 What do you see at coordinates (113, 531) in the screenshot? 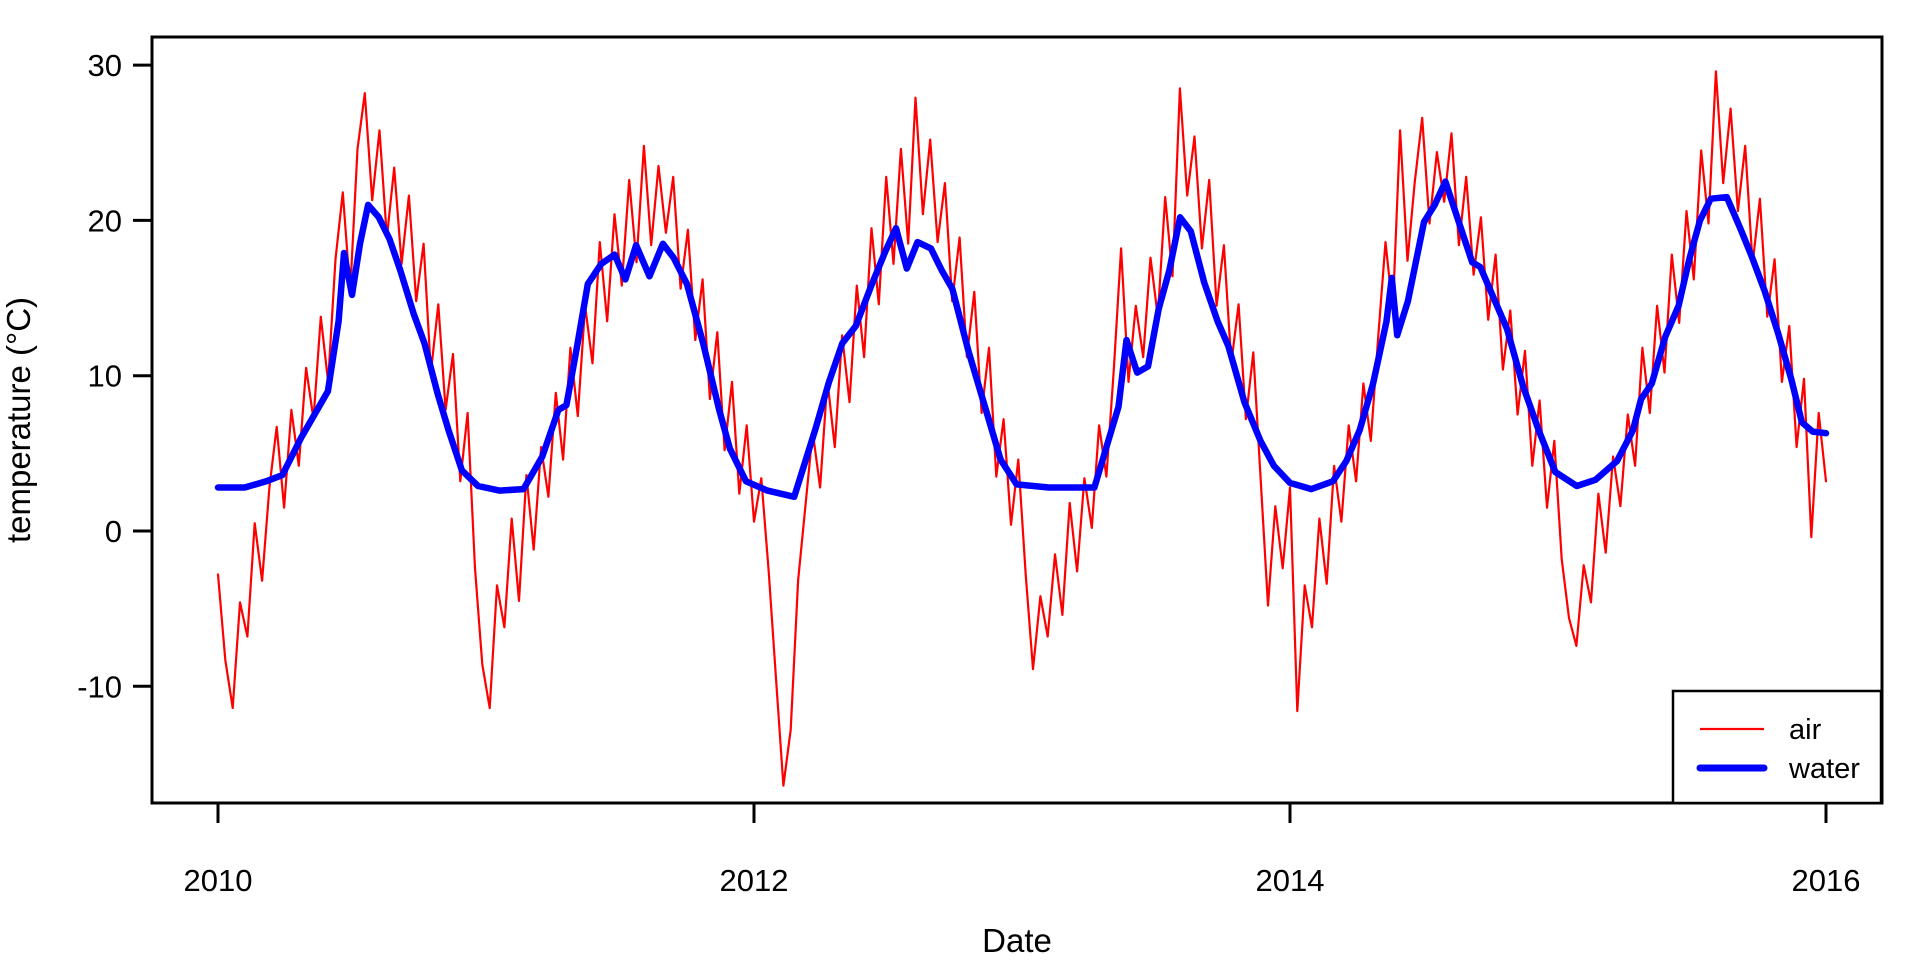
I see `y-tick-label: 0` at bounding box center [113, 531].